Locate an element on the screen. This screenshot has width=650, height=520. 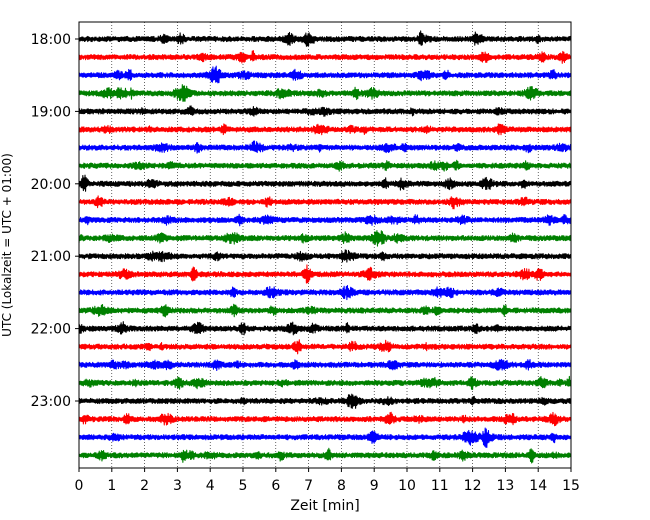
x-tick-label: 5 is located at coordinates (243, 486).